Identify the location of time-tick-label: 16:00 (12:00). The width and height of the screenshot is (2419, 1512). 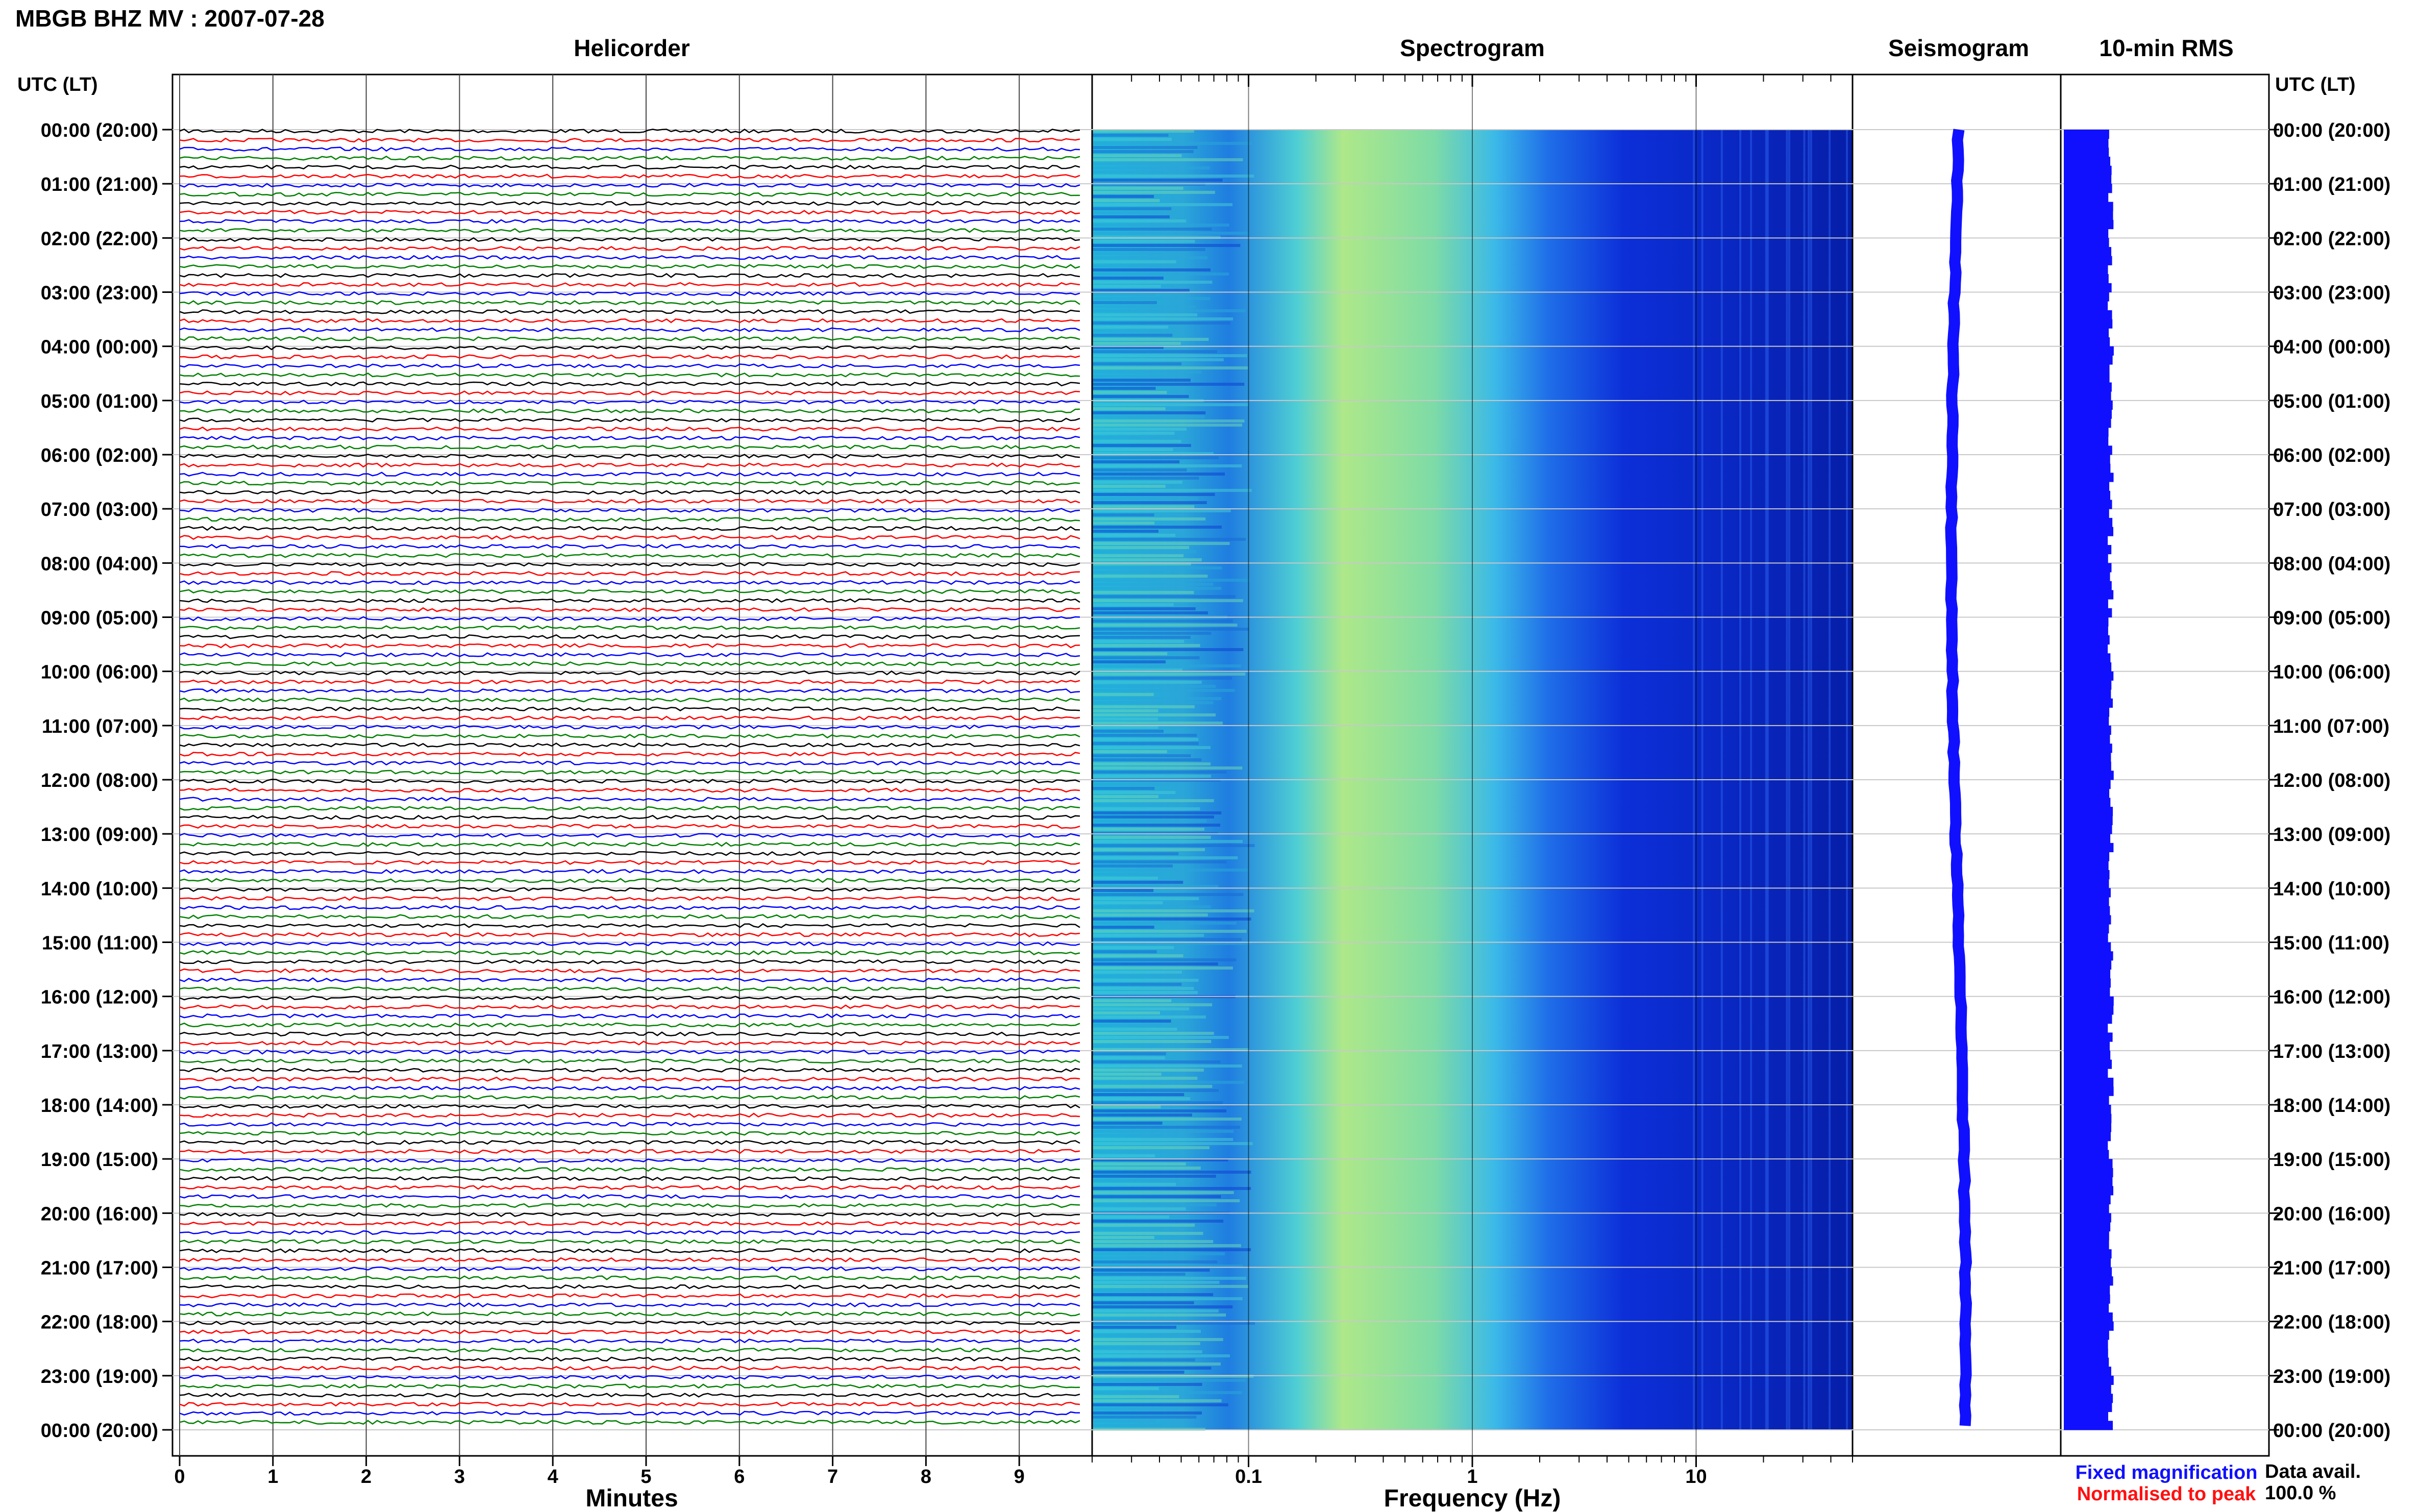
(2331, 997).